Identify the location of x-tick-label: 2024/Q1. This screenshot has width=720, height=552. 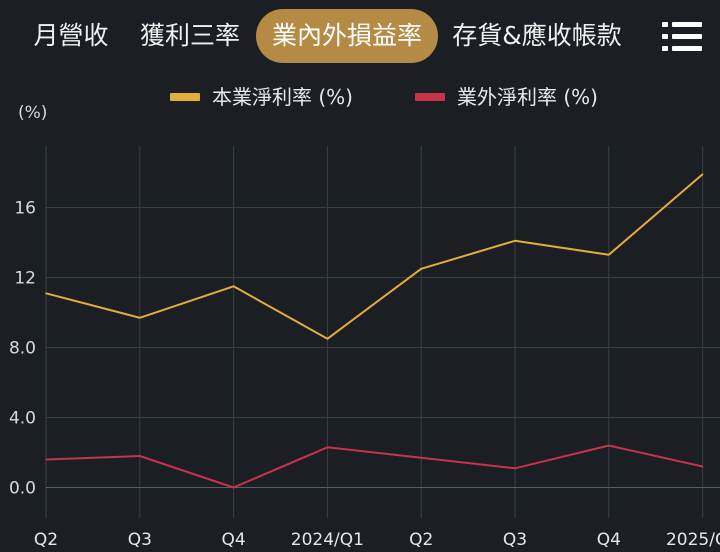
(327, 540).